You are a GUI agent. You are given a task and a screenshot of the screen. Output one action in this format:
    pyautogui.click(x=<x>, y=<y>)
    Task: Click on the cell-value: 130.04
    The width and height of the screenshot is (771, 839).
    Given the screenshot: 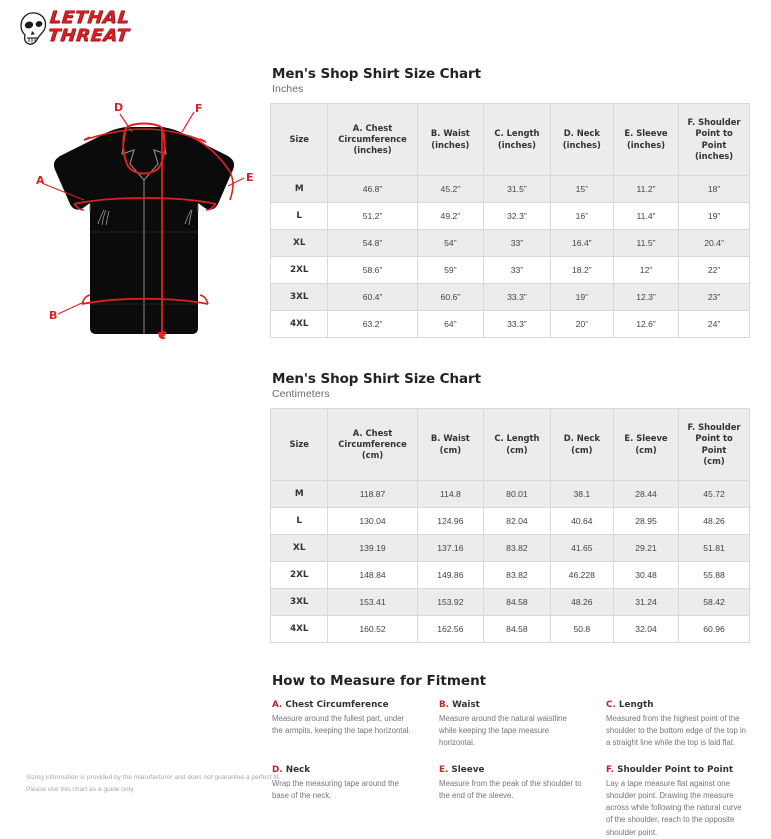 What is the action you would take?
    pyautogui.click(x=372, y=521)
    